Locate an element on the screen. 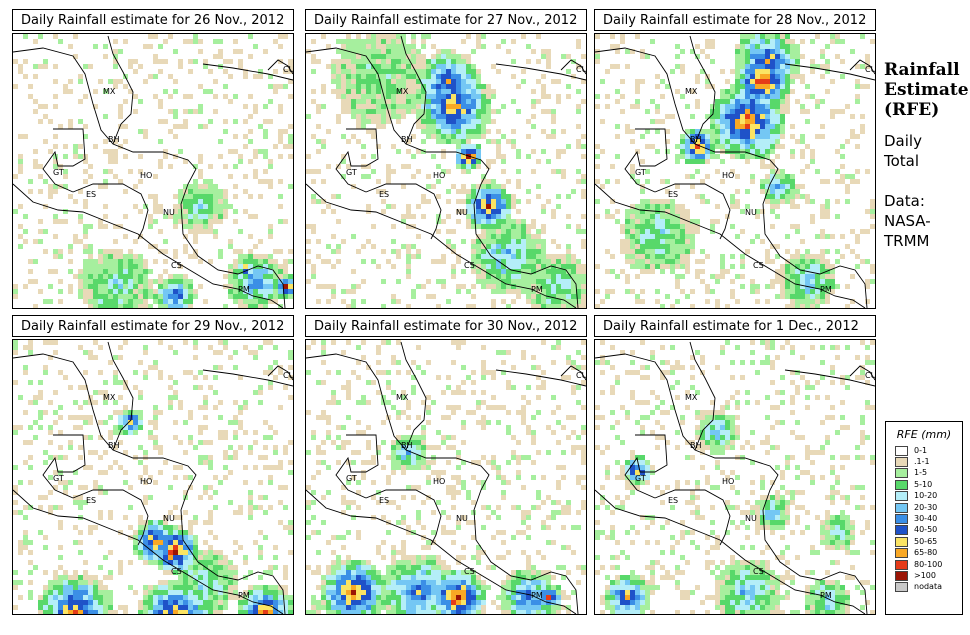 The image size is (970, 635). country-label: BH is located at coordinates (114, 139).